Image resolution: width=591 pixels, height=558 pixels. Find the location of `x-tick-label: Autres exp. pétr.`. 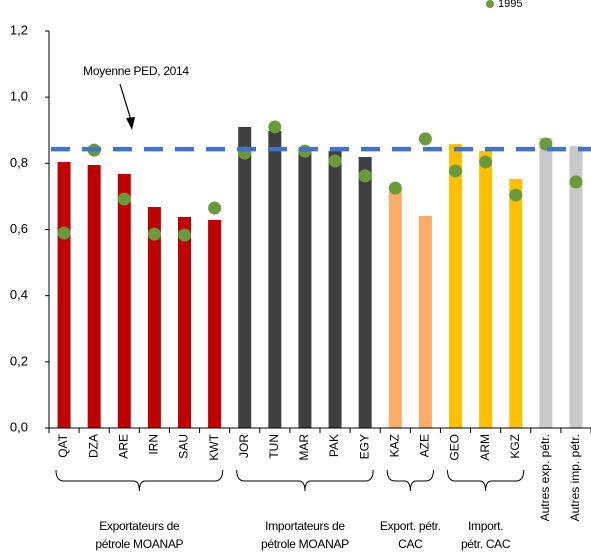

x-tick-label: Autres exp. pétr. is located at coordinates (545, 477).